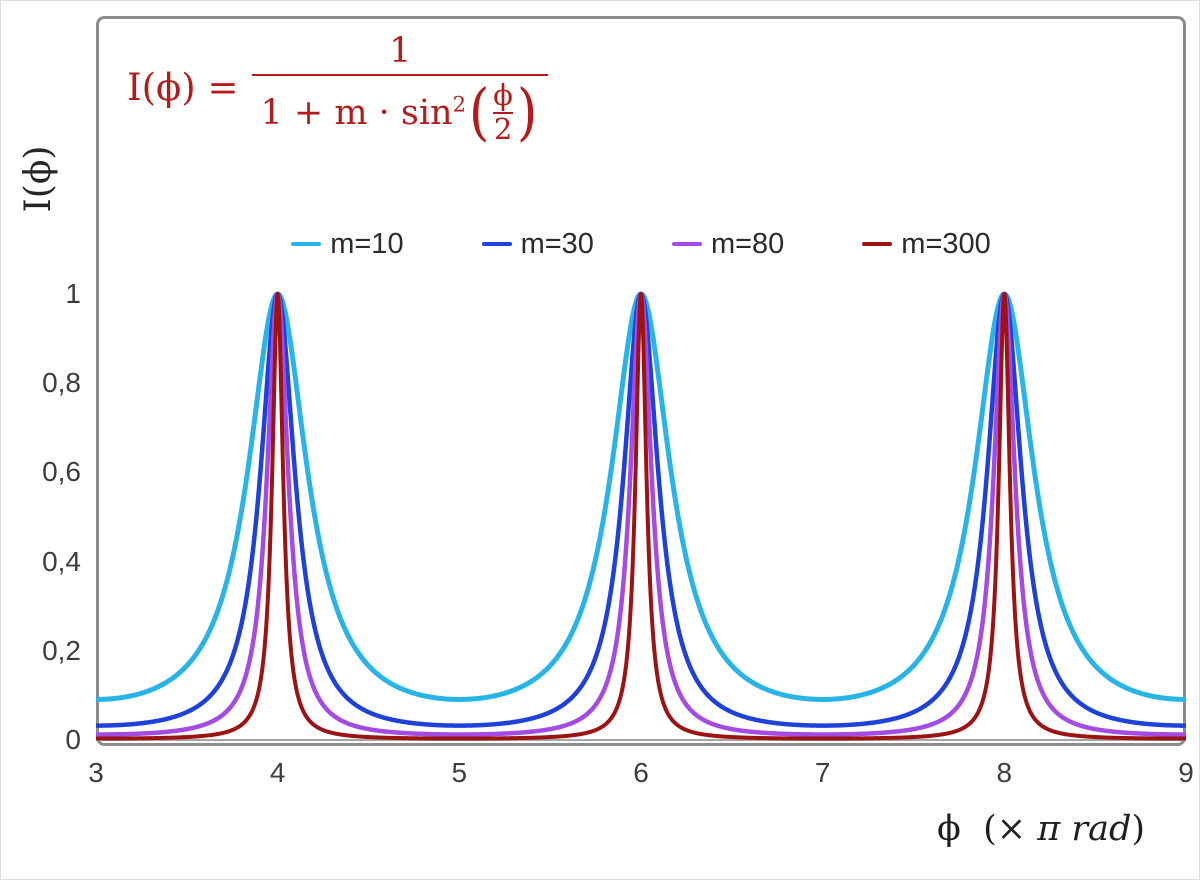 The height and width of the screenshot is (880, 1200). I want to click on x-tick-label-7: 7, so click(822, 772).